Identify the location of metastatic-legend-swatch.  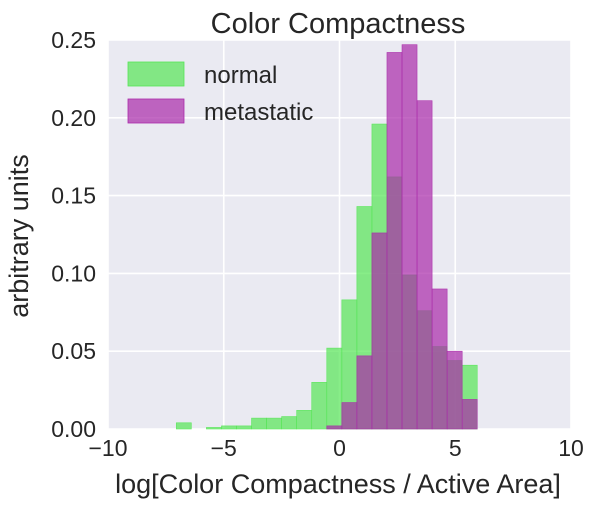
(156, 111).